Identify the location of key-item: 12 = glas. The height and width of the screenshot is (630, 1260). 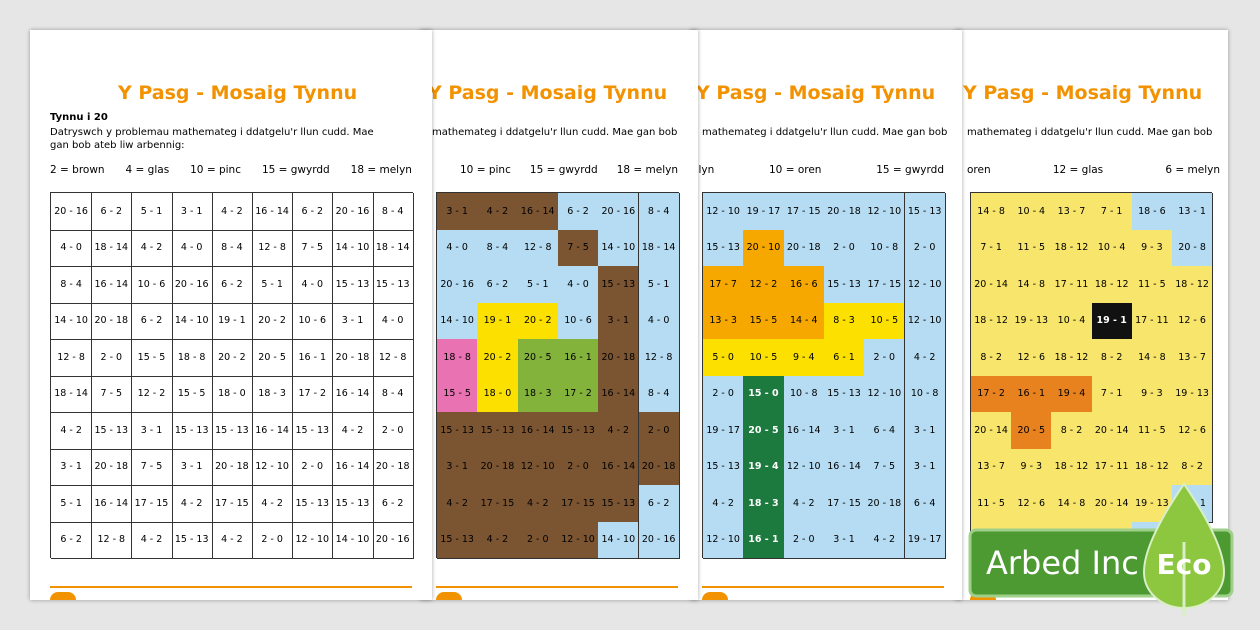
(1078, 170).